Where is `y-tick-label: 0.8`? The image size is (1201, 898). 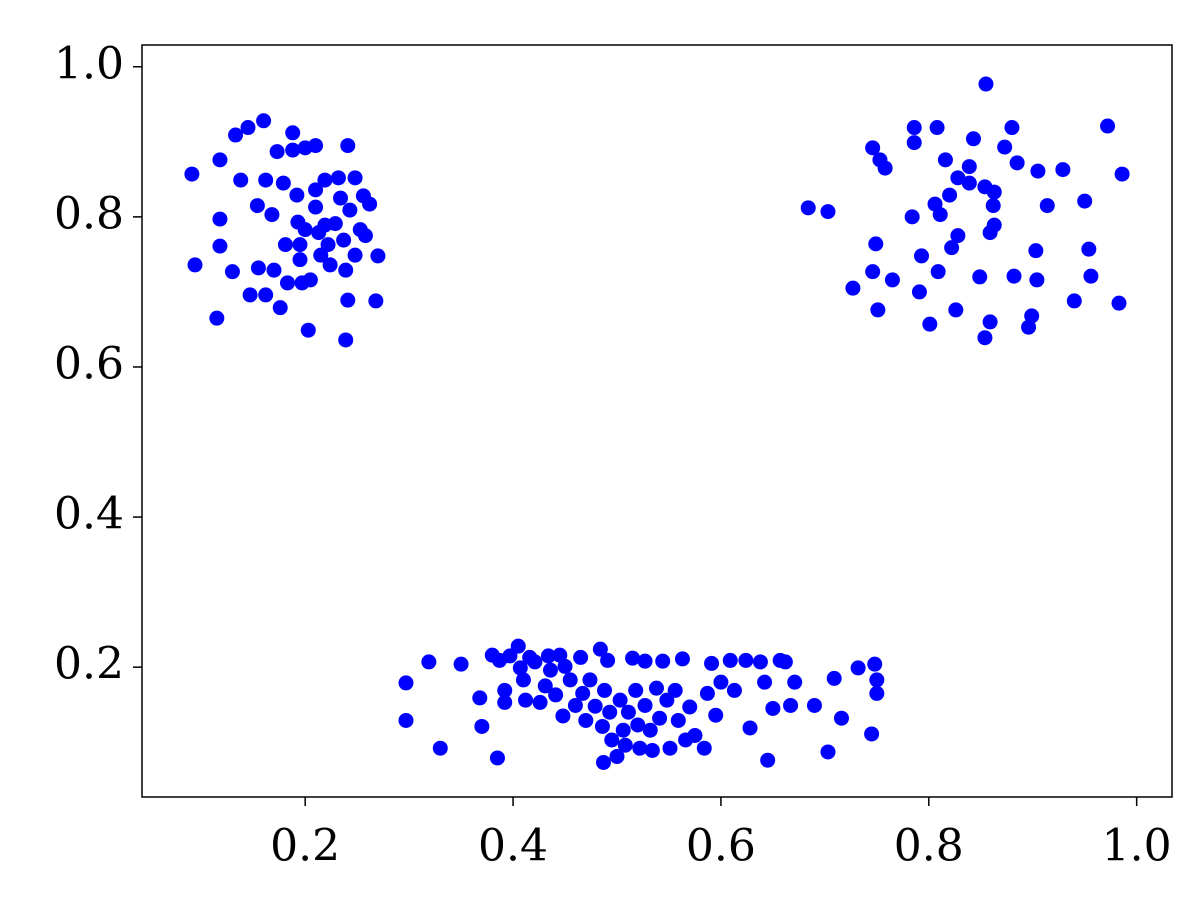 y-tick-label: 0.8 is located at coordinates (89, 213).